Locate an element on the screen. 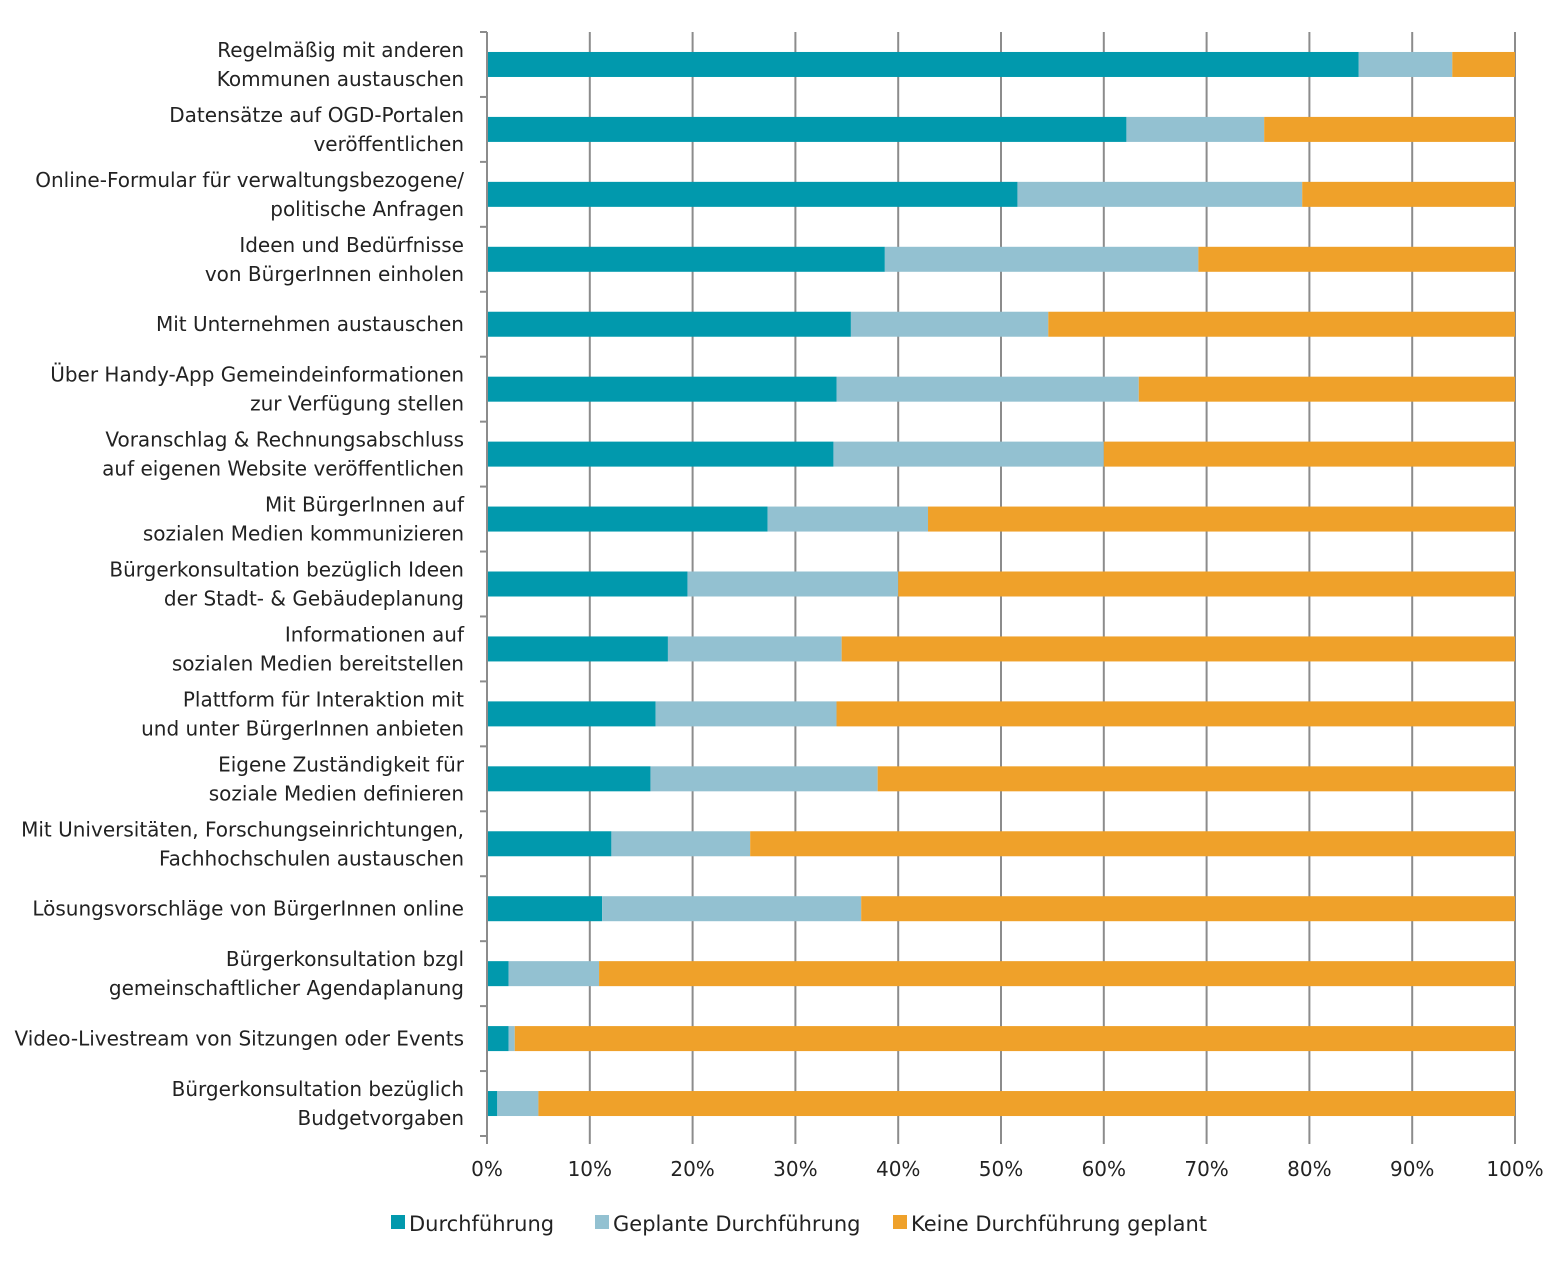 This screenshot has width=1551, height=1270. axes is located at coordinates (484, 587).